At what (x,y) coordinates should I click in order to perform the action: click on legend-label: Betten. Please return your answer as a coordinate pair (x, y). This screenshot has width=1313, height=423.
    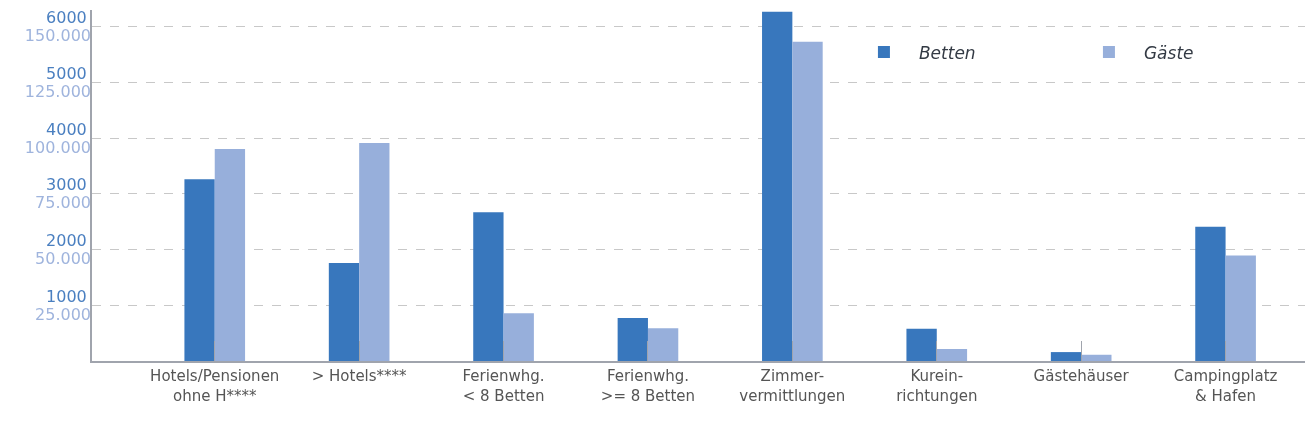
    Looking at the image, I should click on (947, 52).